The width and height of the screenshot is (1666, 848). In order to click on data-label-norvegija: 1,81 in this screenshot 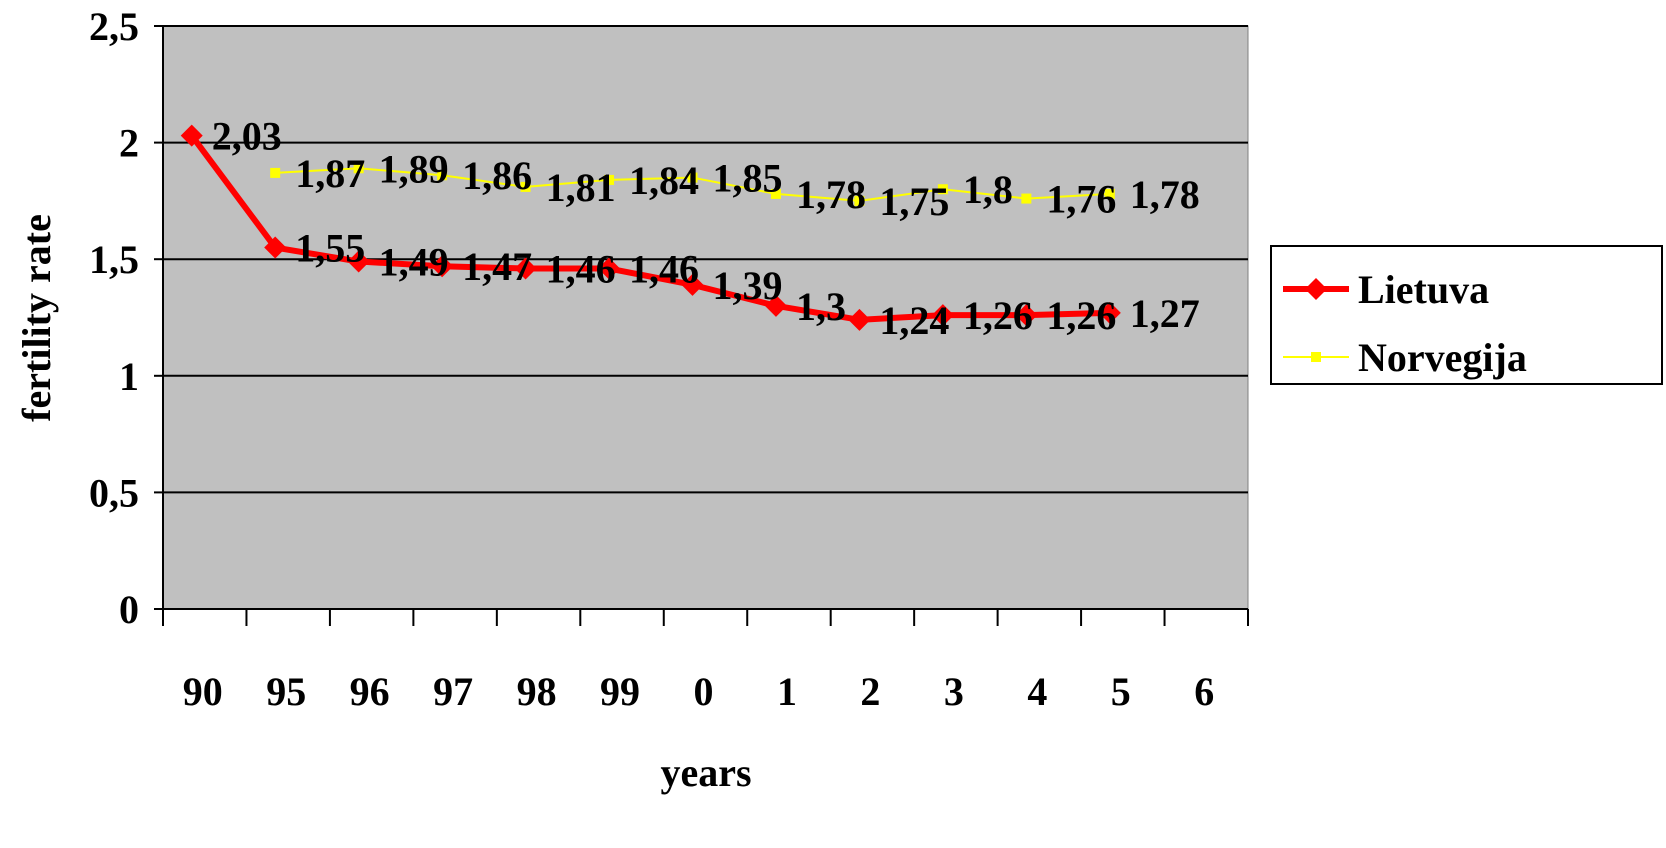, I will do `click(581, 187)`.